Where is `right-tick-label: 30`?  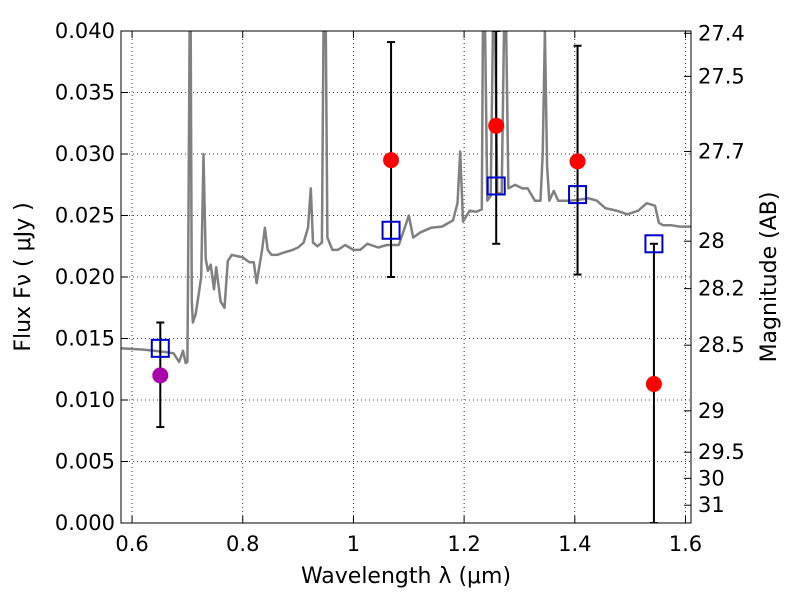
right-tick-label: 30 is located at coordinates (711, 478).